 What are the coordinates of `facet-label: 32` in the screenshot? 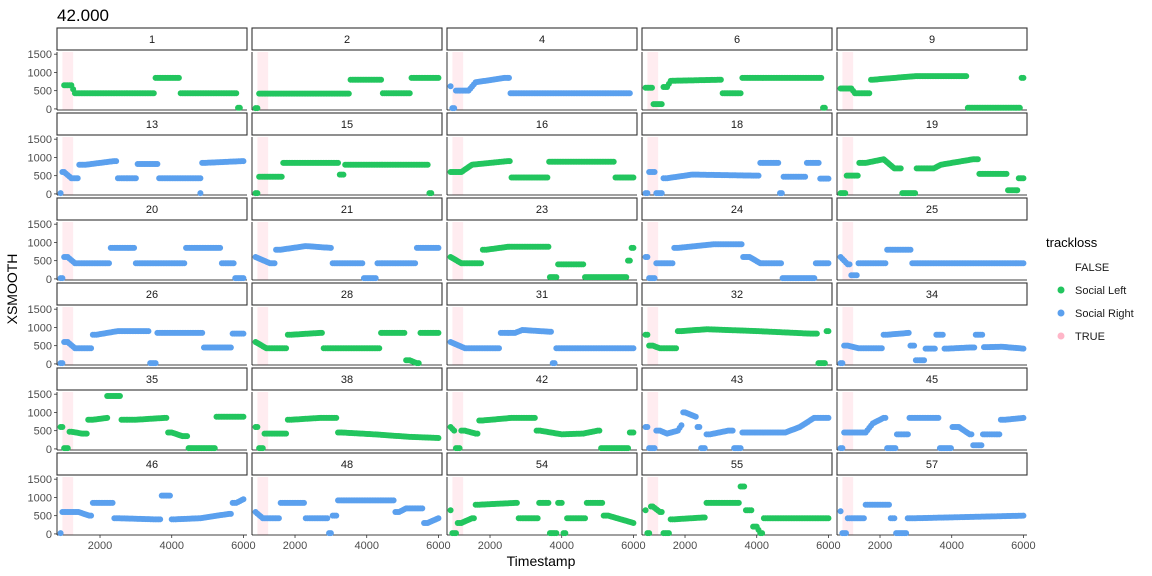 It's located at (737, 295).